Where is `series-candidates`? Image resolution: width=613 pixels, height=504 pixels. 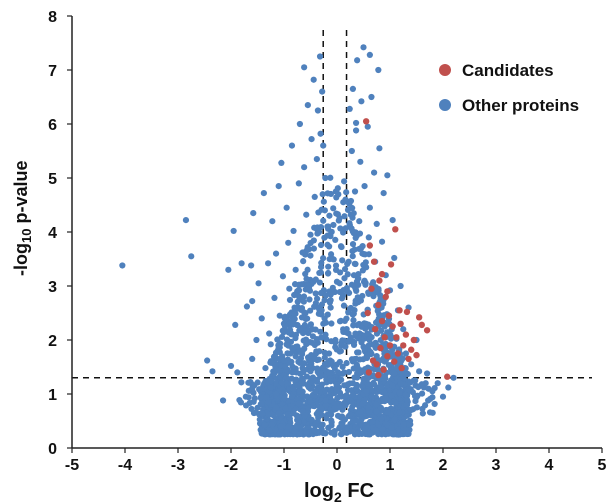 series-candidates is located at coordinates (406, 249).